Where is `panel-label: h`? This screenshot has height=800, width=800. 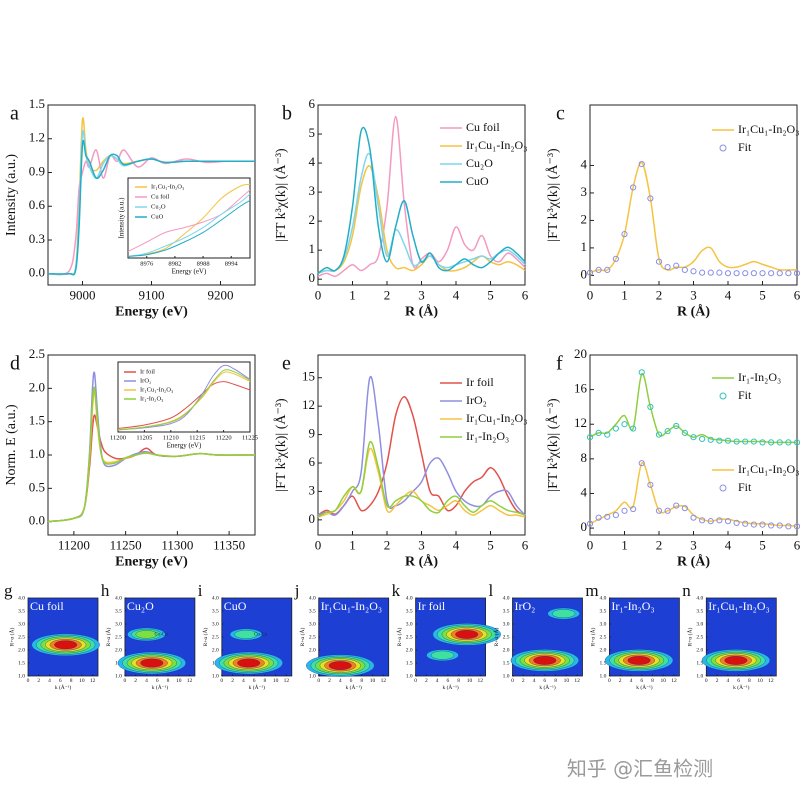 panel-label: h is located at coordinates (105, 590).